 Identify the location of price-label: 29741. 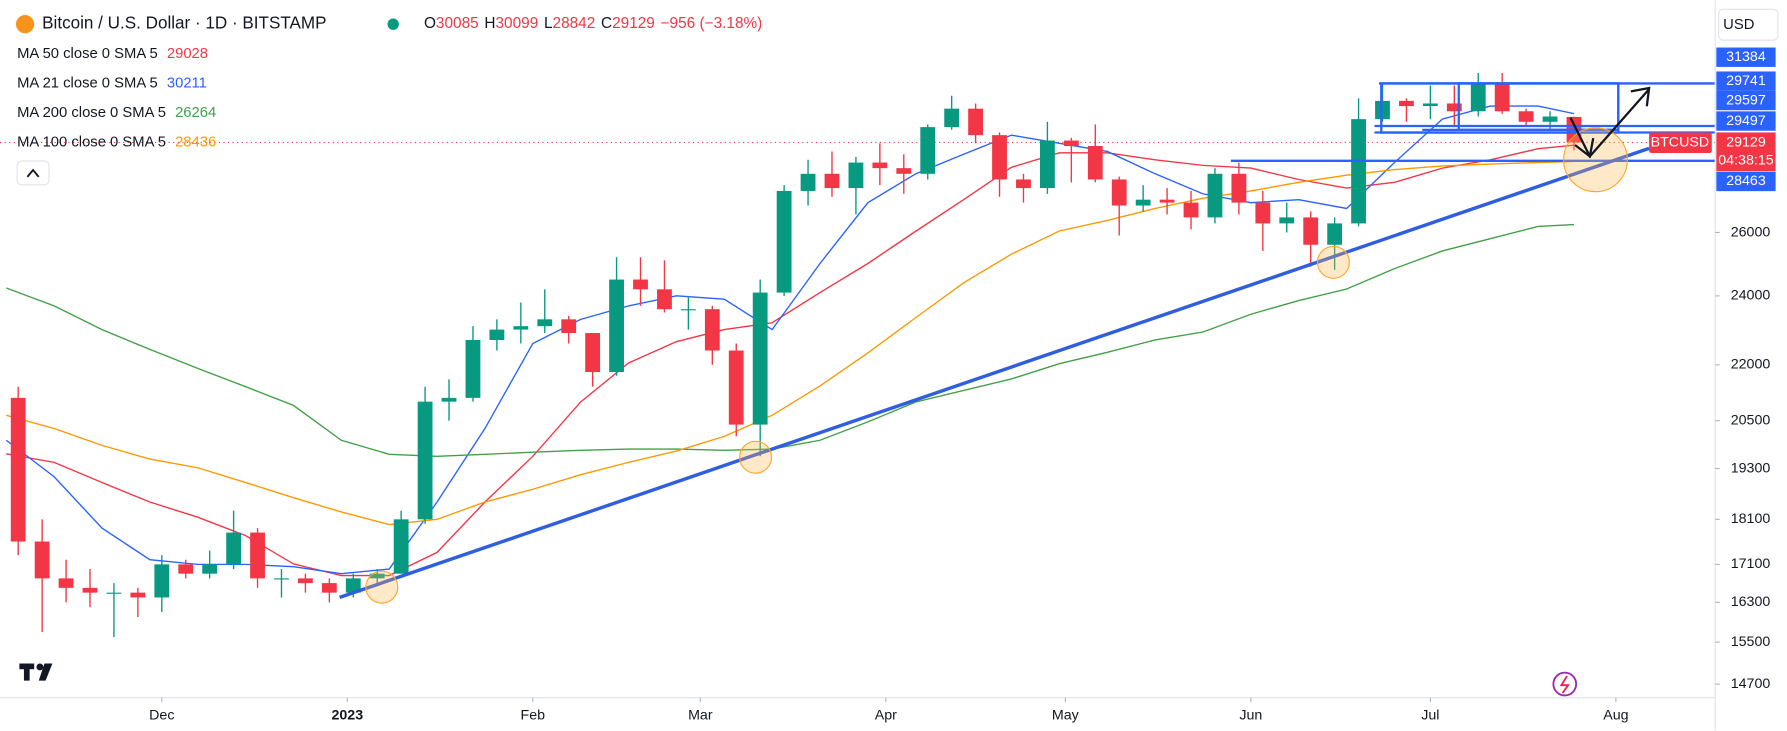
(1746, 81).